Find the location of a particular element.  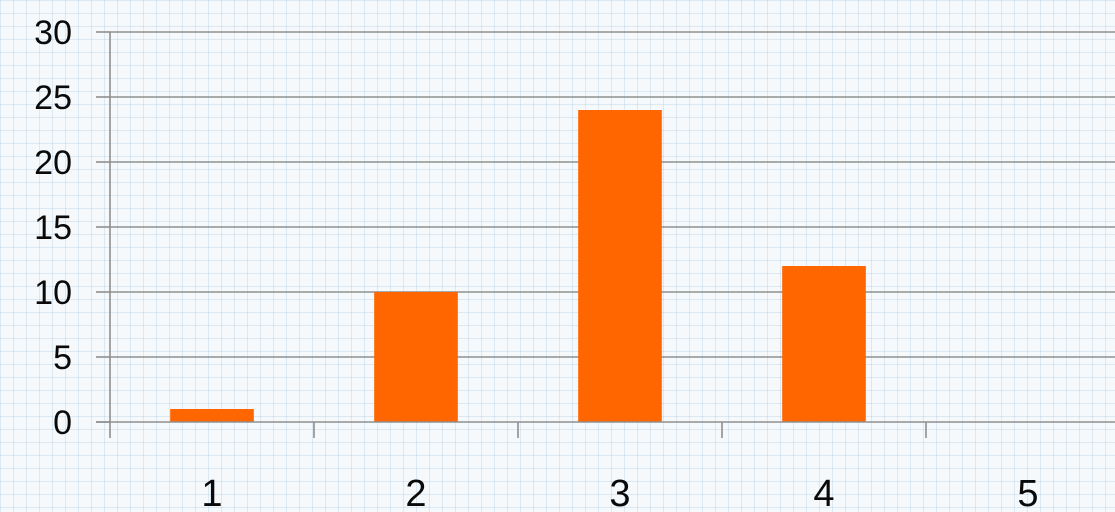

y-tick-labels: 0 5 10 15 20 25 30 is located at coordinates (53, 228).